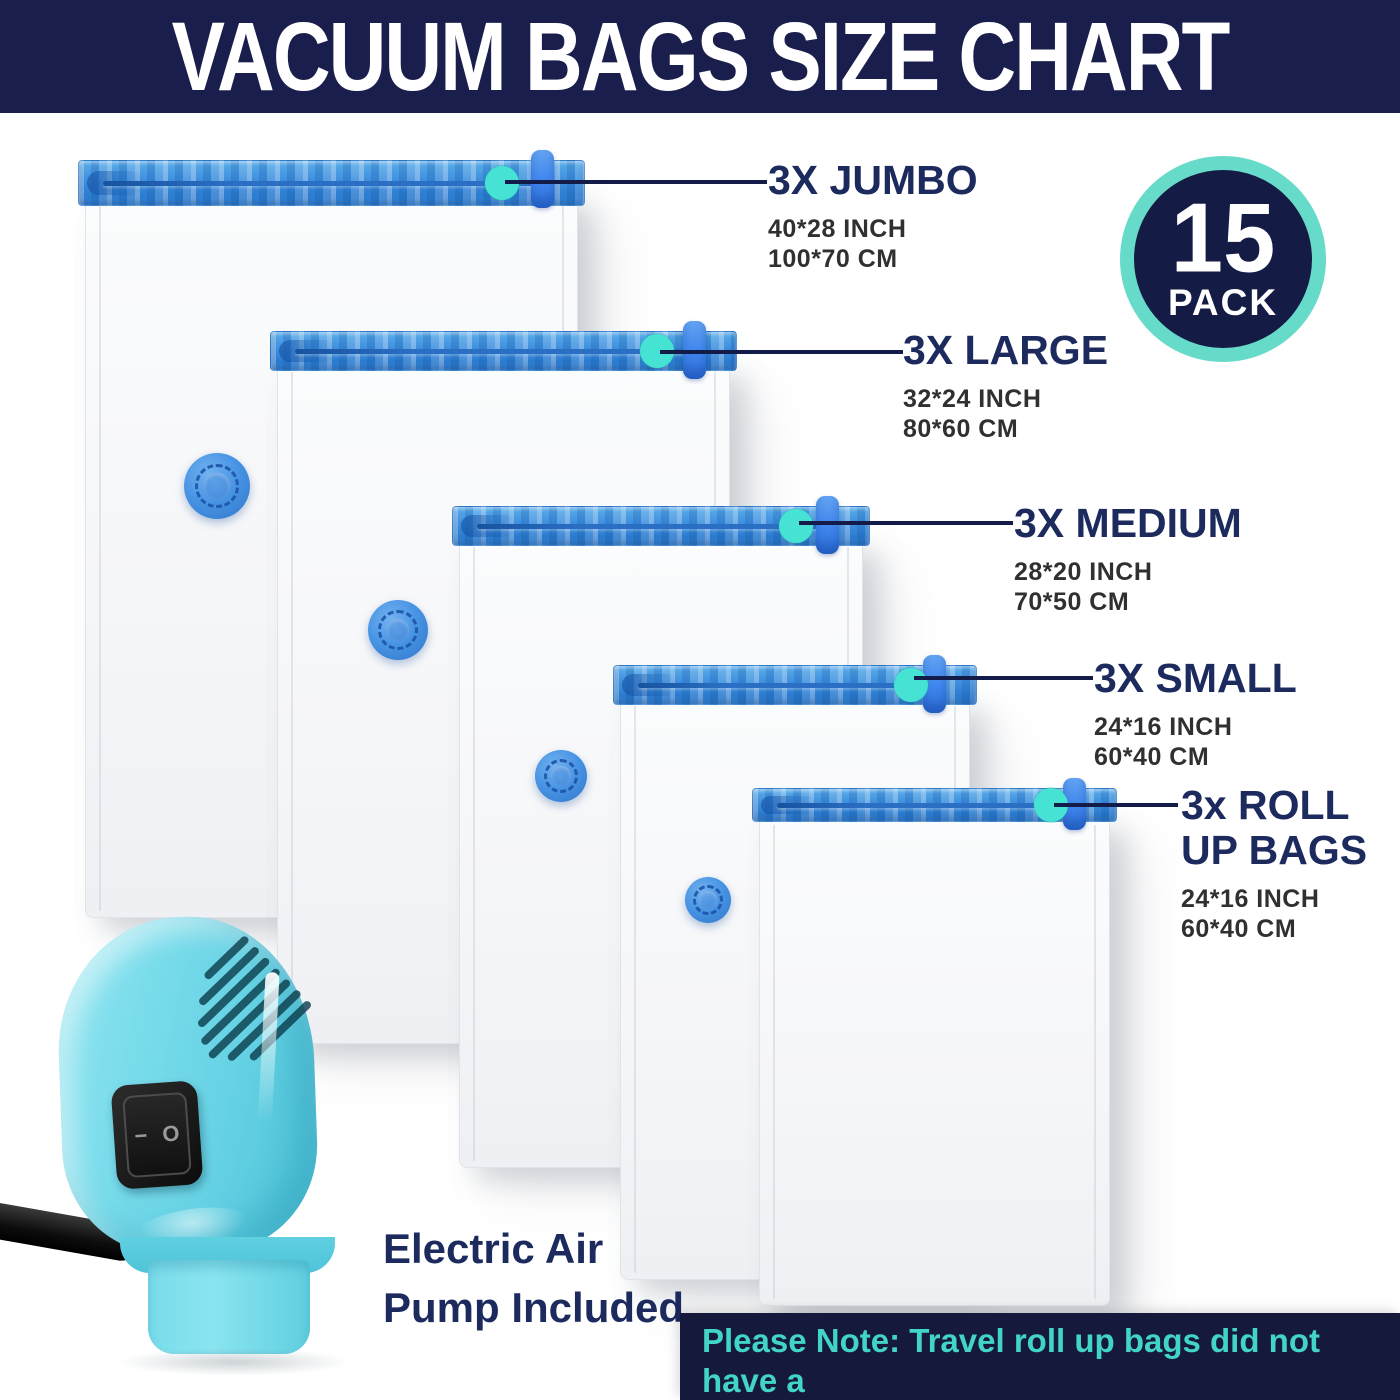  What do you see at coordinates (1223, 302) in the screenshot?
I see `pack-label: PACK` at bounding box center [1223, 302].